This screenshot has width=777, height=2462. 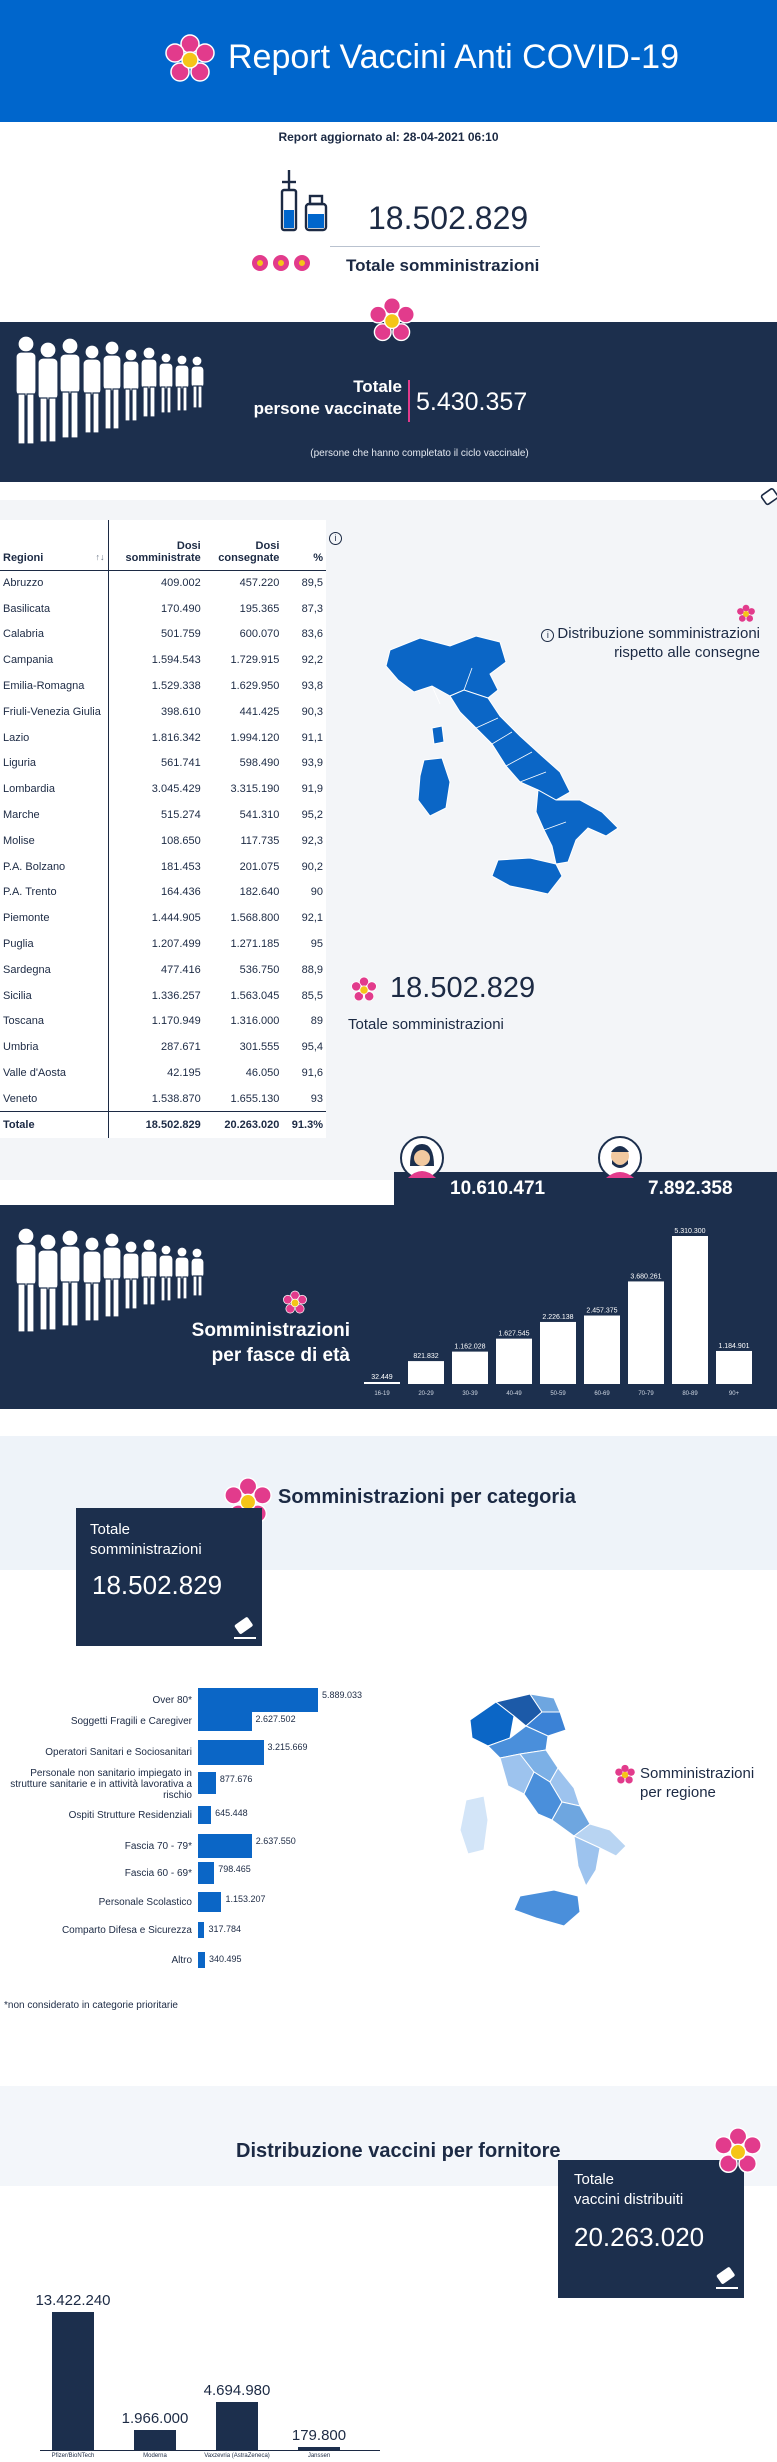 I want to click on table-row: Puglia 1.207.499 1.271.185 95, so click(x=163, y=944).